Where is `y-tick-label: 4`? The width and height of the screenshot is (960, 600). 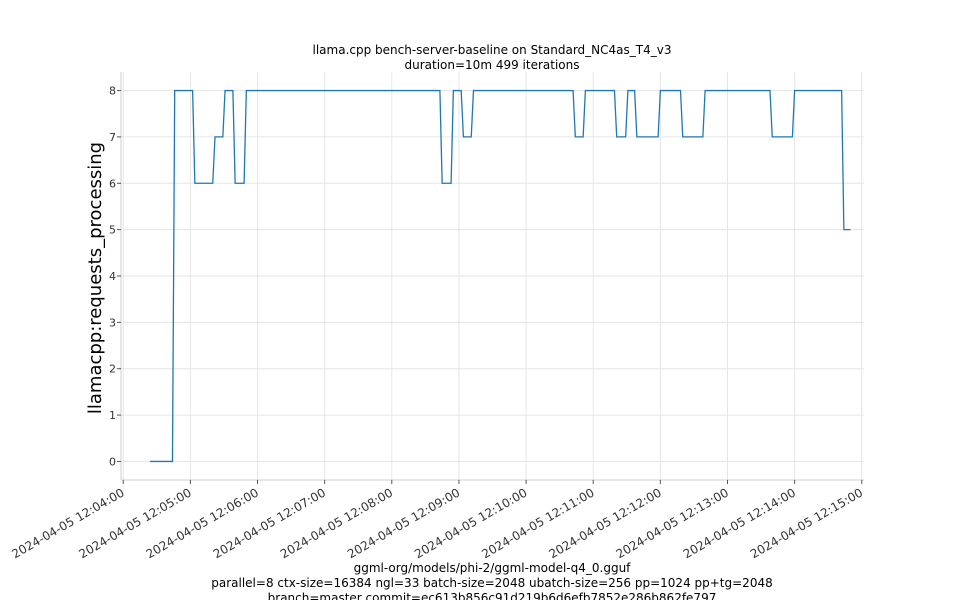
y-tick-label: 4 is located at coordinates (112, 276).